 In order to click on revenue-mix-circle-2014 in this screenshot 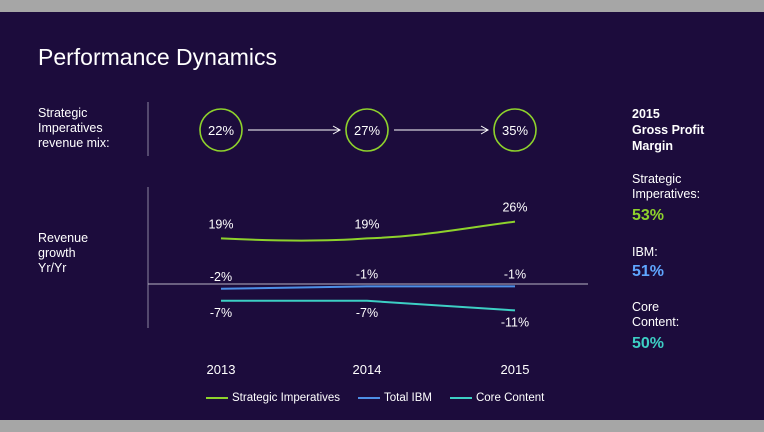, I will do `click(367, 130)`.